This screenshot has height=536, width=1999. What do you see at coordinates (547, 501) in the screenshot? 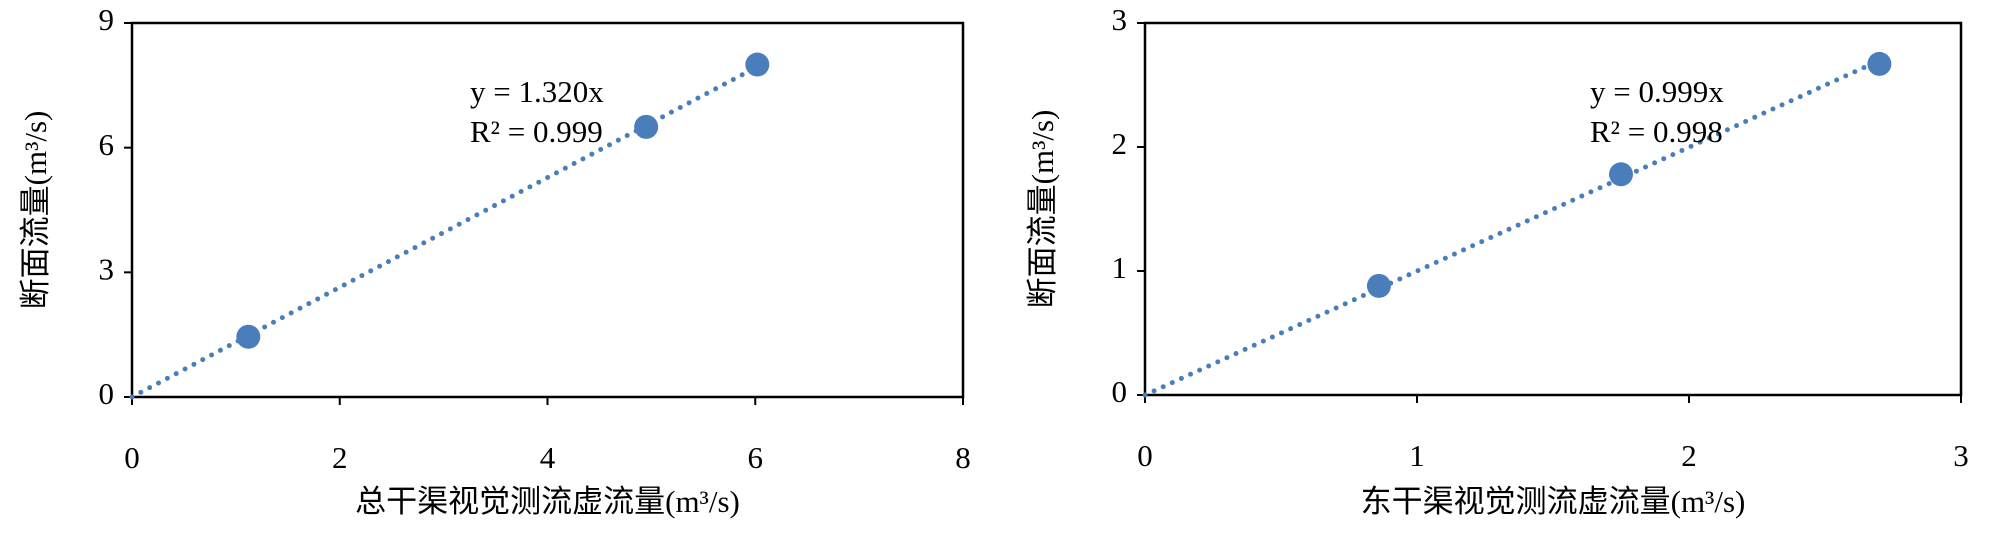
I see `x-axis-title: 总干渠视觉测流虚流量(m³/s)` at bounding box center [547, 501].